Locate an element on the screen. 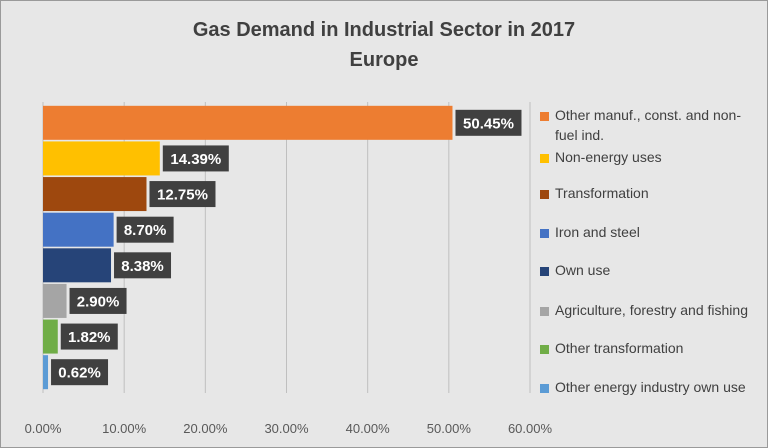 This screenshot has height=448, width=768. data-label: 1.82% is located at coordinates (89, 337).